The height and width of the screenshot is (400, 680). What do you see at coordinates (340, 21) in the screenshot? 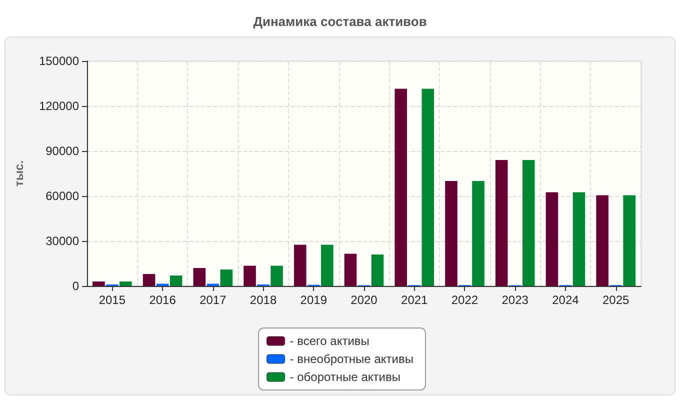
I see `chart-title: Динамика состава активов` at bounding box center [340, 21].